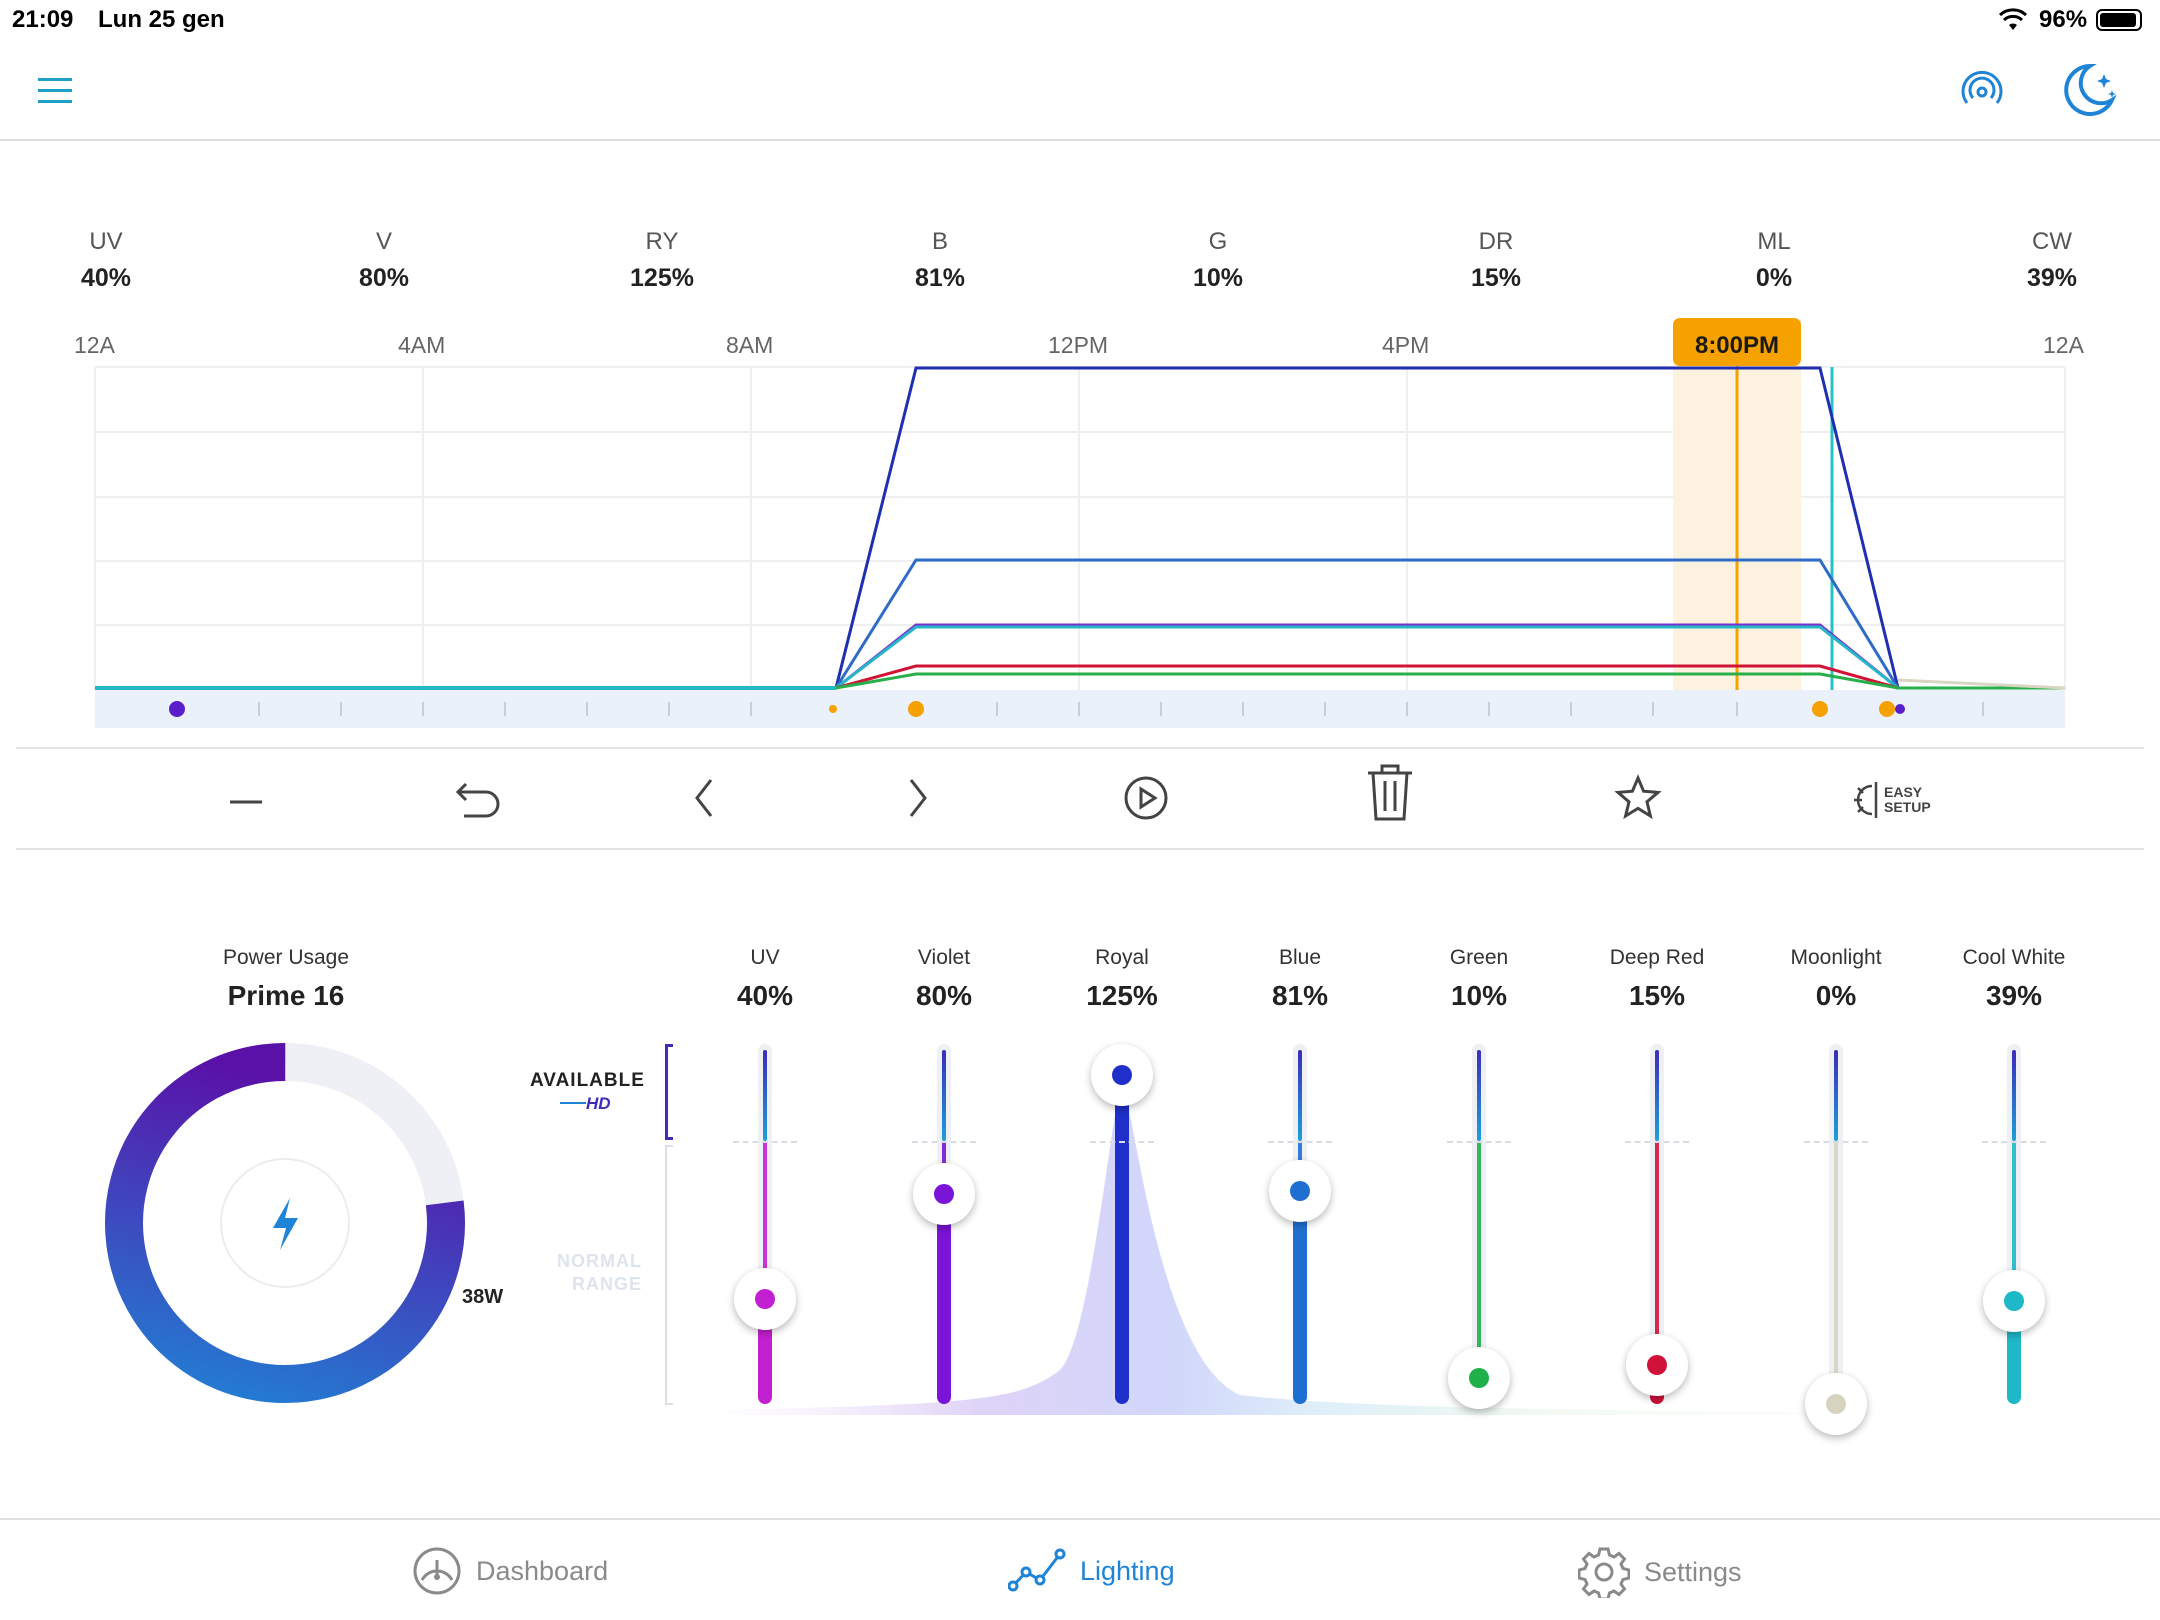 Image resolution: width=2160 pixels, height=1620 pixels. Describe the element at coordinates (422, 345) in the screenshot. I see `axis-label-4am: 4AM` at that location.